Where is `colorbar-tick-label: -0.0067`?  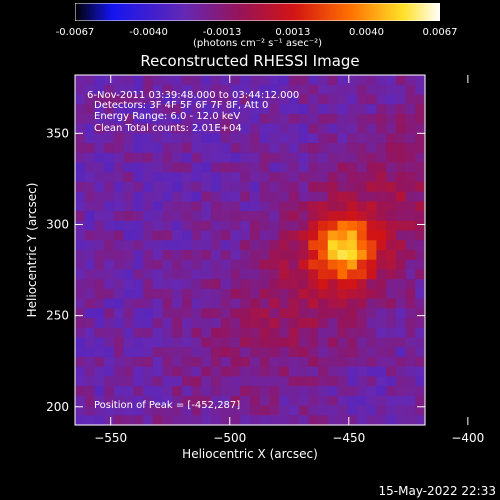
colorbar-tick-label: -0.0067 is located at coordinates (75, 32).